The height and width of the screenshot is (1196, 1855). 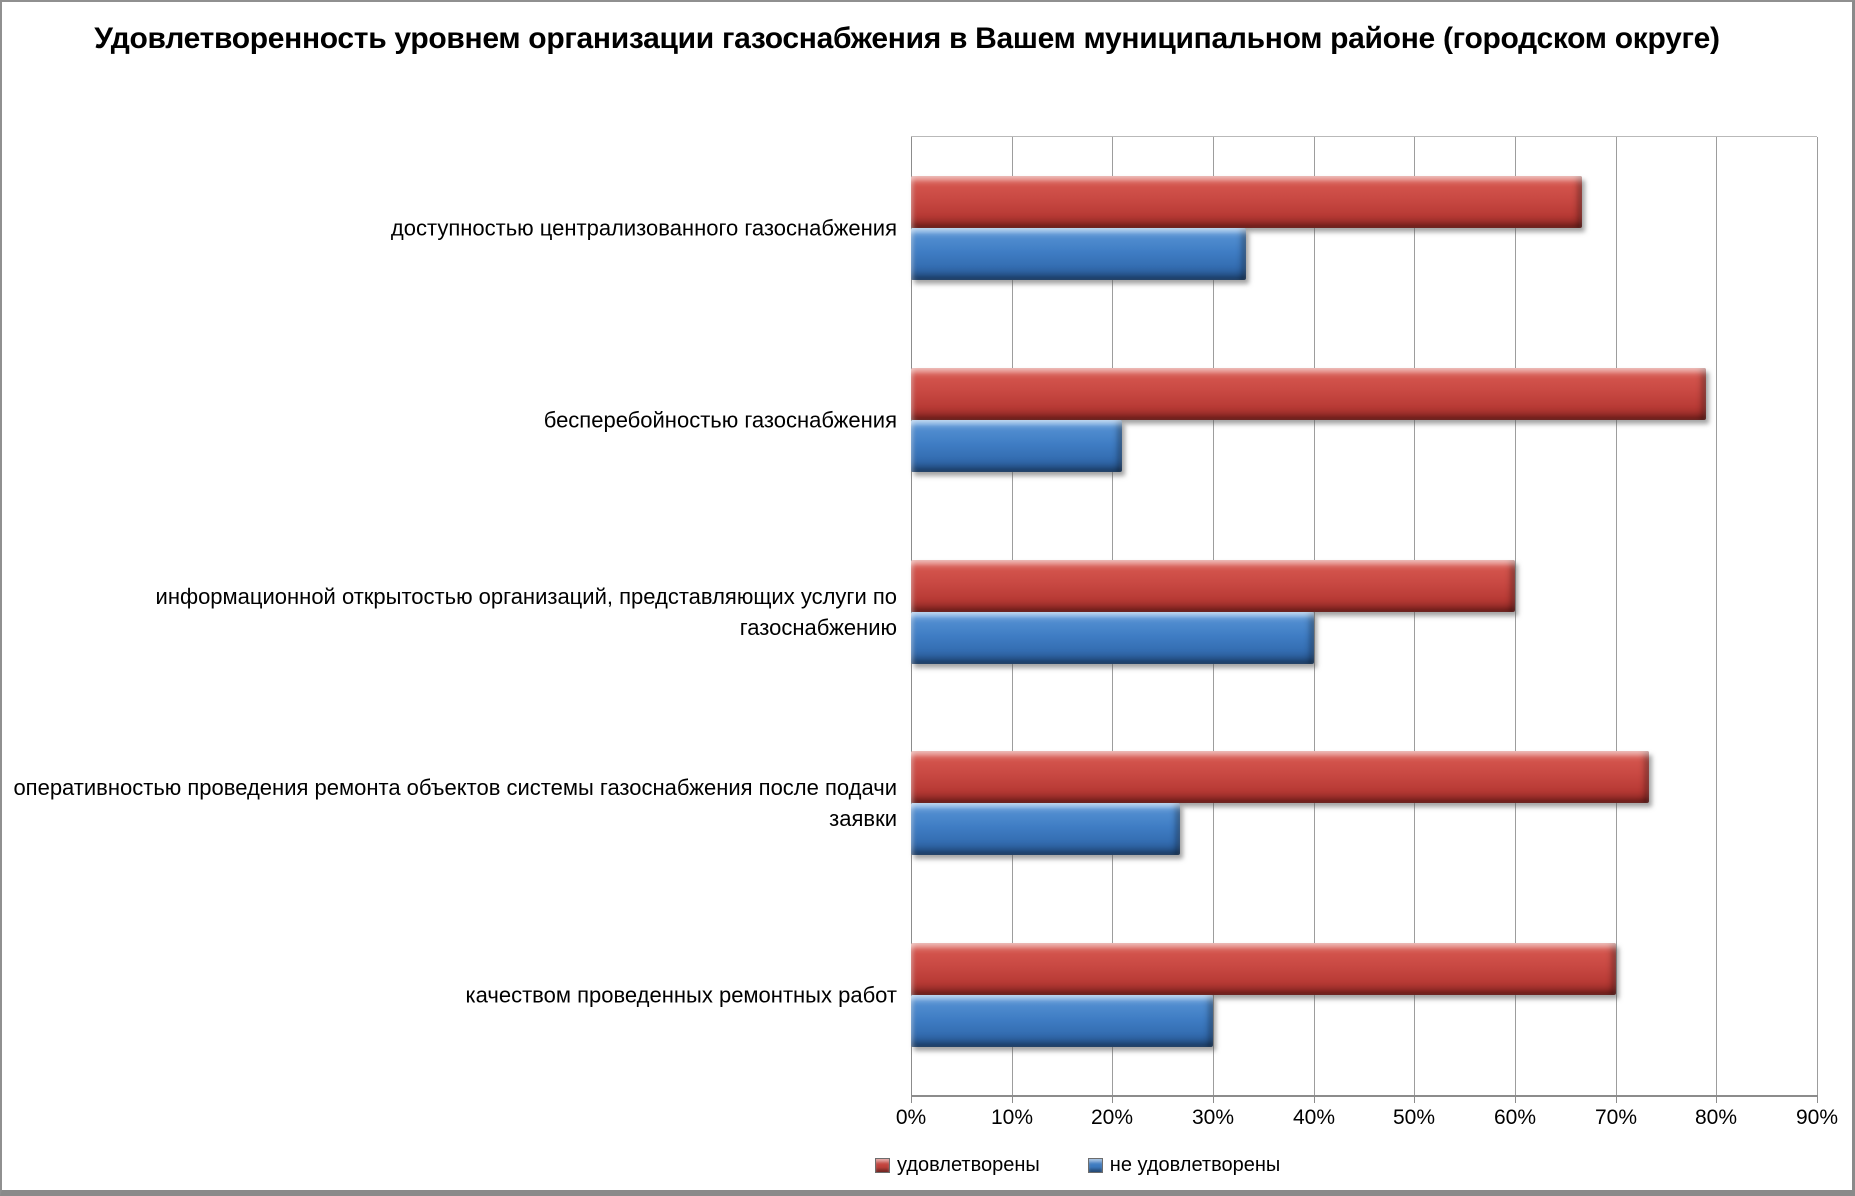 I want to click on legend-item-not-satisfied: не удовлетворены, so click(x=1184, y=1165).